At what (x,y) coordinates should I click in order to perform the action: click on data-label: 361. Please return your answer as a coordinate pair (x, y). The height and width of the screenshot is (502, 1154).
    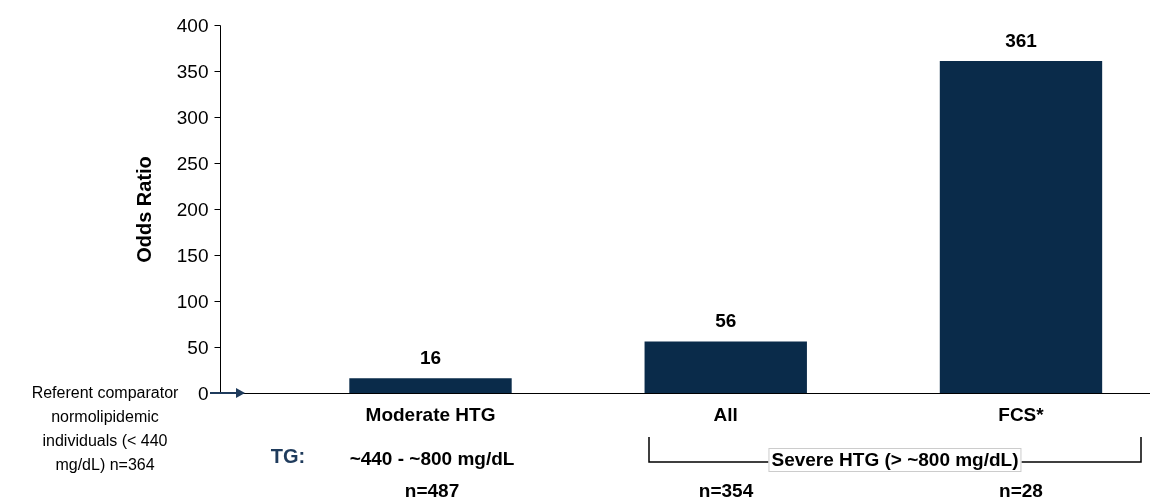
    Looking at the image, I should click on (1021, 40).